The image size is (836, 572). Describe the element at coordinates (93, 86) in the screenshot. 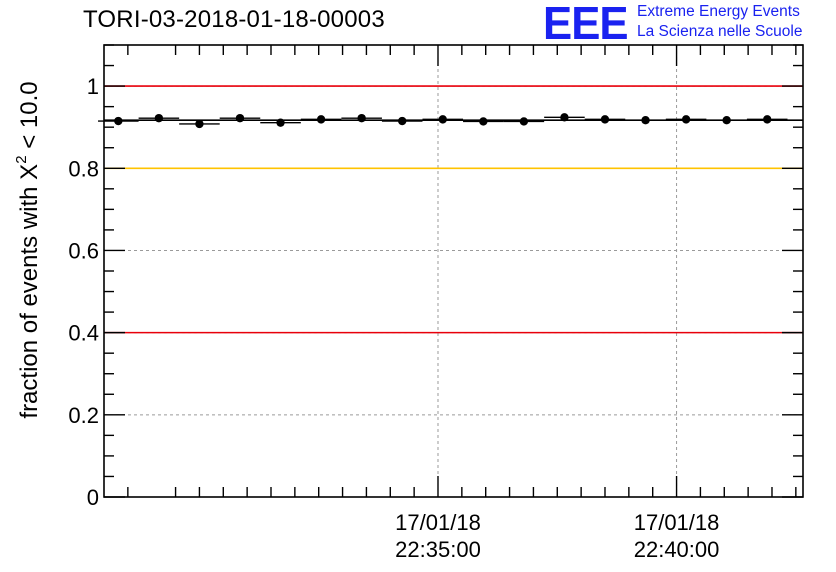

I see `y-tick-label: 1` at that location.